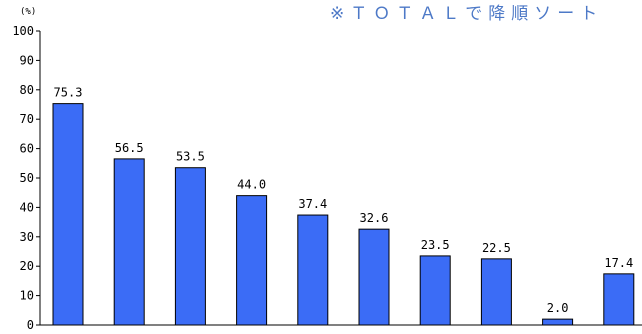 Image resolution: width=642 pixels, height=334 pixels. Describe the element at coordinates (27, 178) in the screenshot. I see `y-tick-label: 50` at that location.